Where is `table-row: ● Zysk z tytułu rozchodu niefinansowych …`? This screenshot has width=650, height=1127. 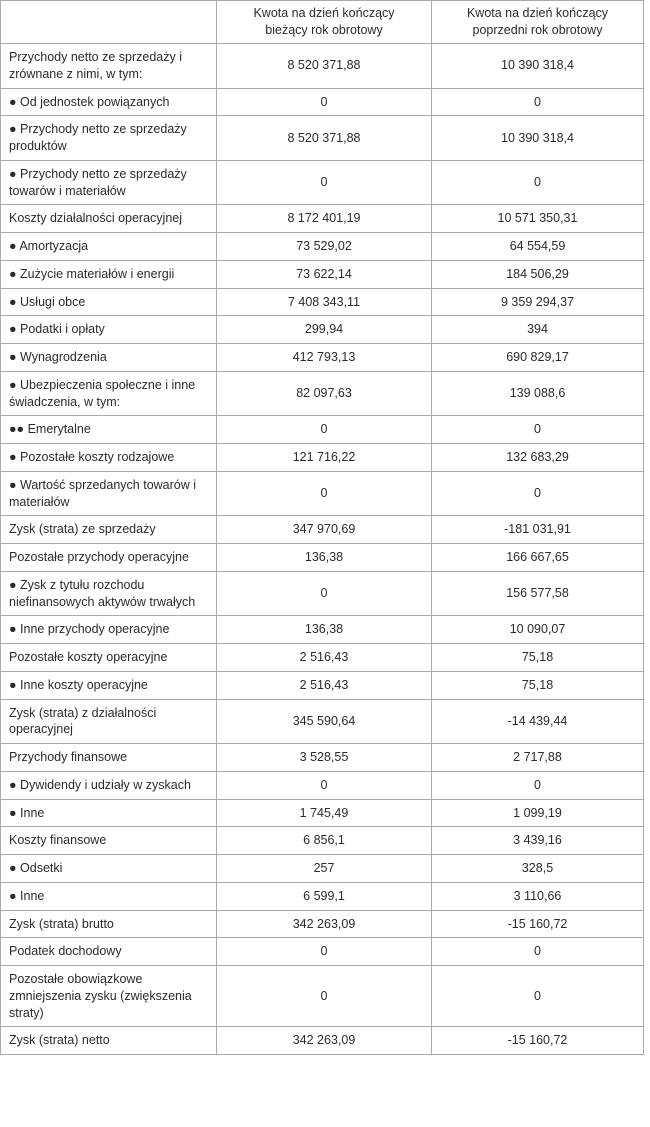
table-row: ● Zysk z tytułu rozchodu niefinansowych … is located at coordinates (322, 593).